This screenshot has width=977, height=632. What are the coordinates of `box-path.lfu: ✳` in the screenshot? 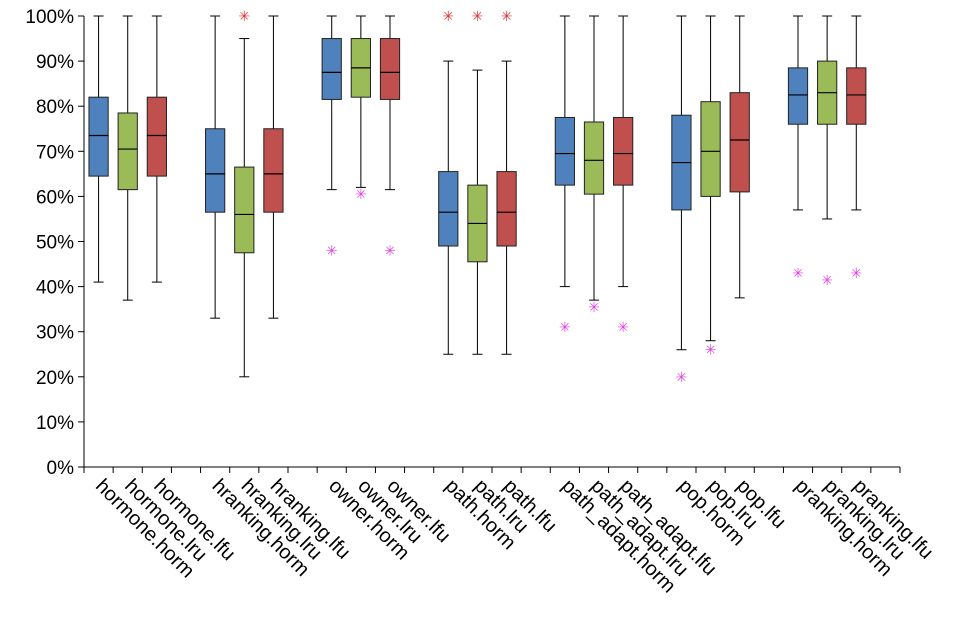 It's located at (506, 182).